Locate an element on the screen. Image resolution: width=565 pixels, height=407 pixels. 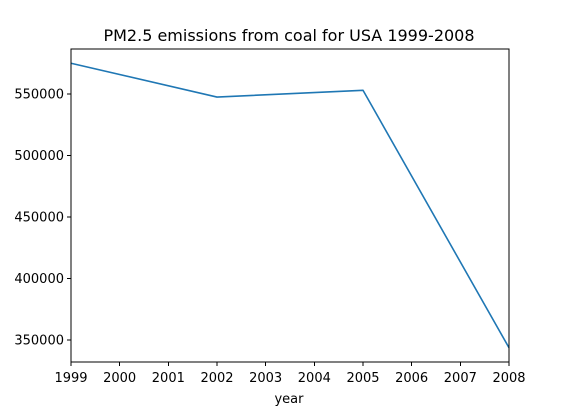
y-tick-label: 400000 is located at coordinates (39, 279).